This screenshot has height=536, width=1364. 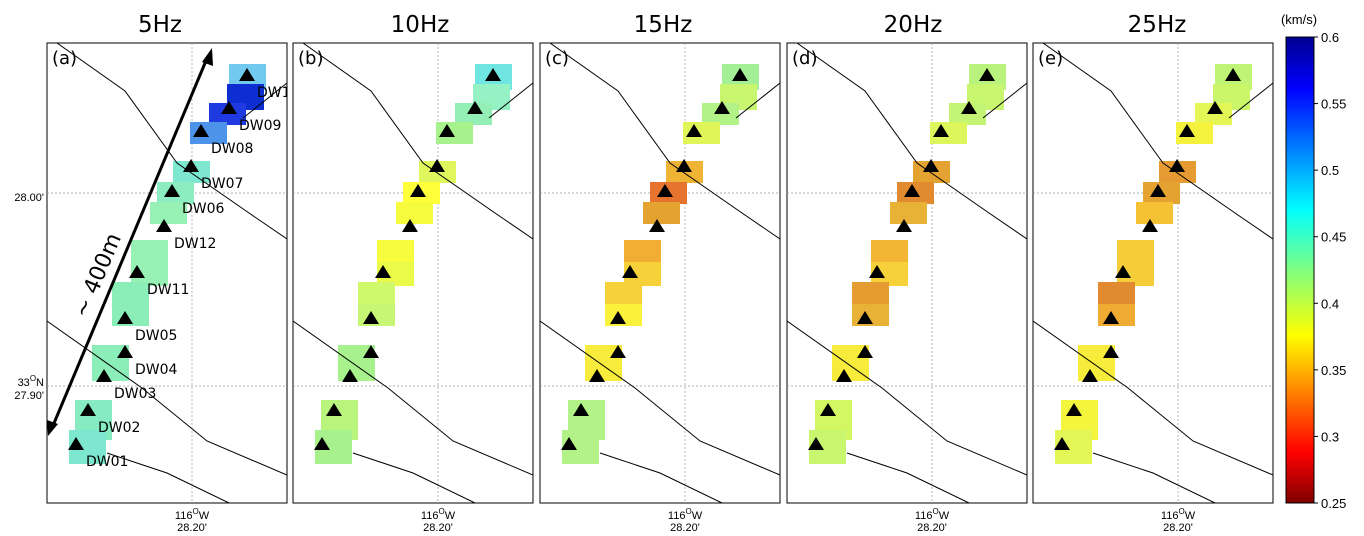 I want to click on station-label: DW03, so click(x=135, y=394).